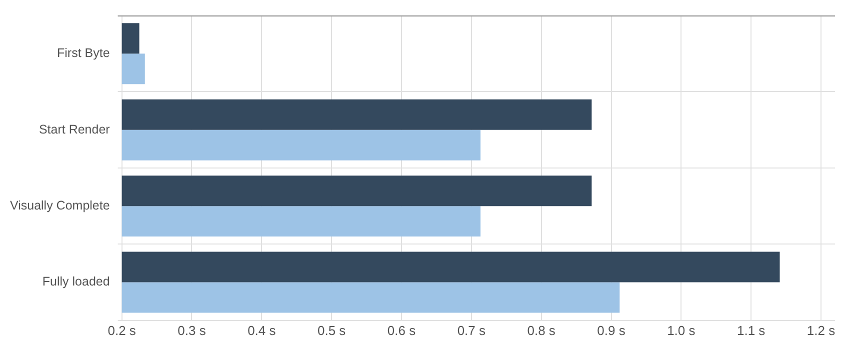 The width and height of the screenshot is (843, 346). What do you see at coordinates (60, 205) in the screenshot?
I see `y-tick-label: Visually Complete` at bounding box center [60, 205].